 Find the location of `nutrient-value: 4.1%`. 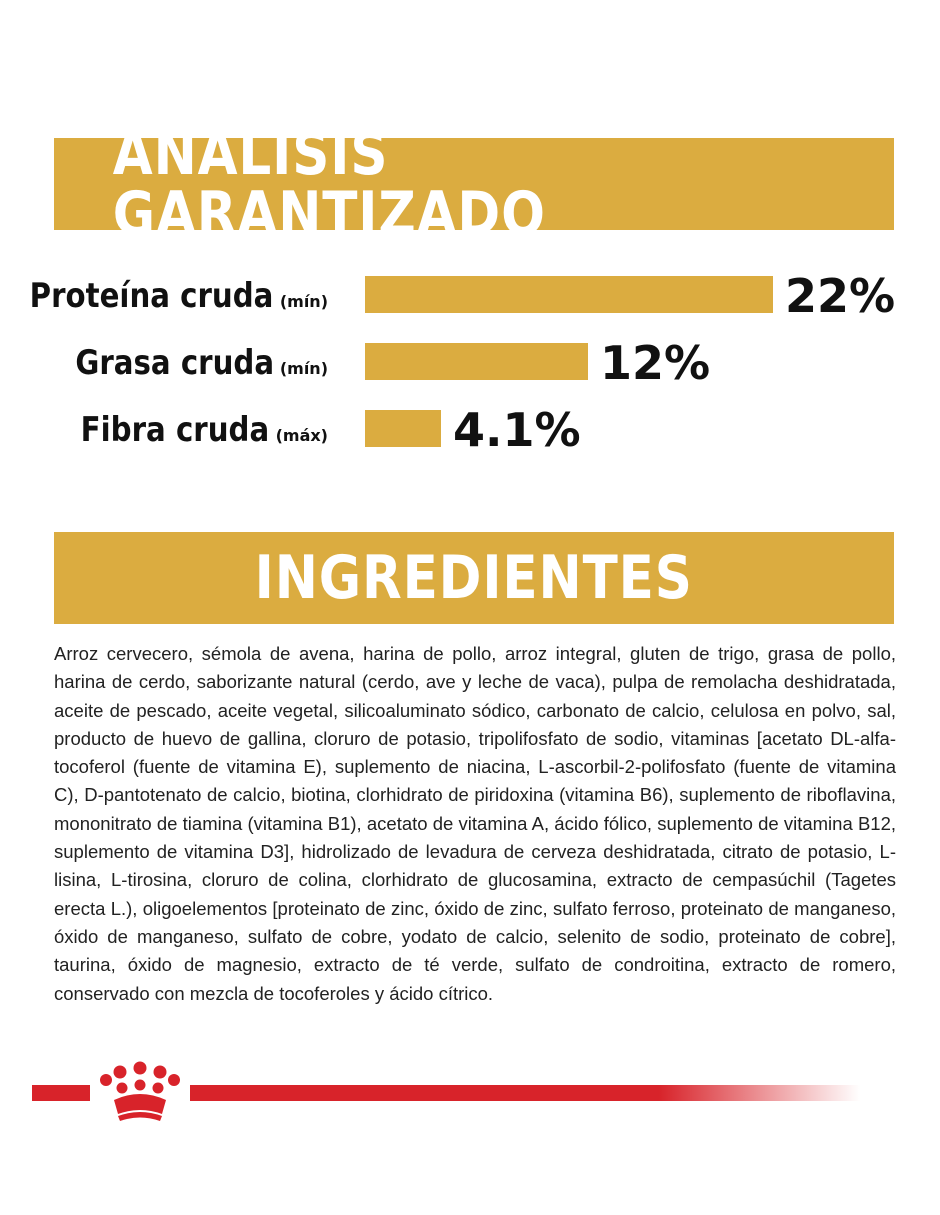

nutrient-value: 4.1% is located at coordinates (517, 430).